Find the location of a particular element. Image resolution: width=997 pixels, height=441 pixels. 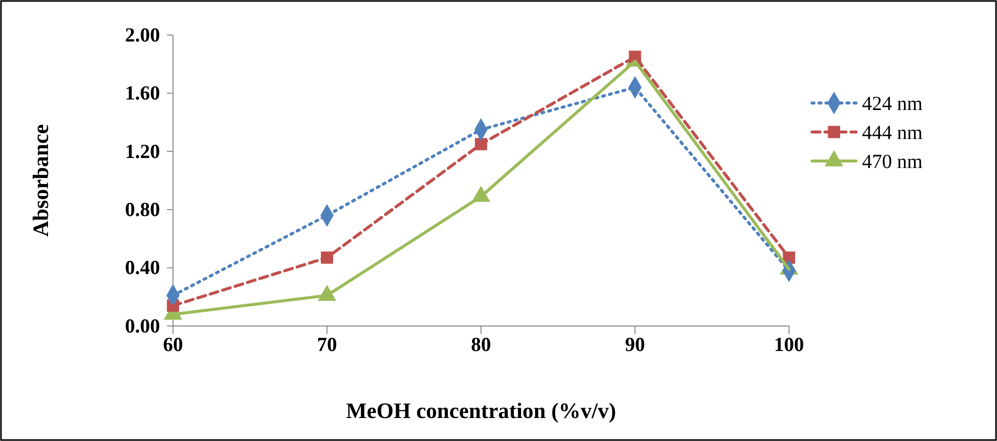

x-tick-label: 100 is located at coordinates (789, 345).